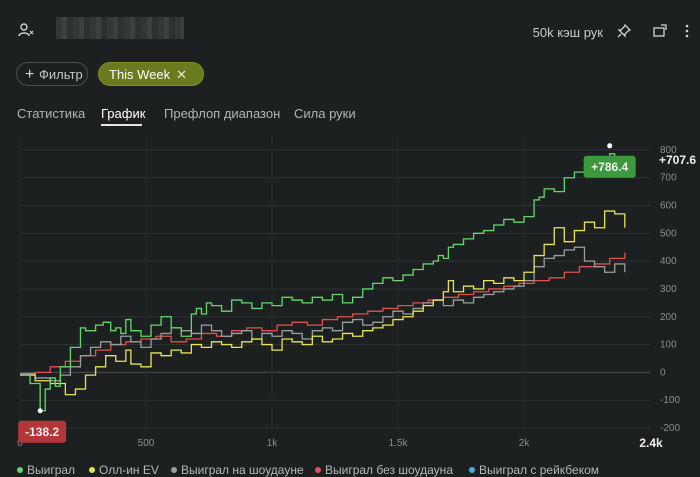 This screenshot has height=477, width=700. What do you see at coordinates (146, 443) in the screenshot?
I see `x-tick-label: 500` at bounding box center [146, 443].